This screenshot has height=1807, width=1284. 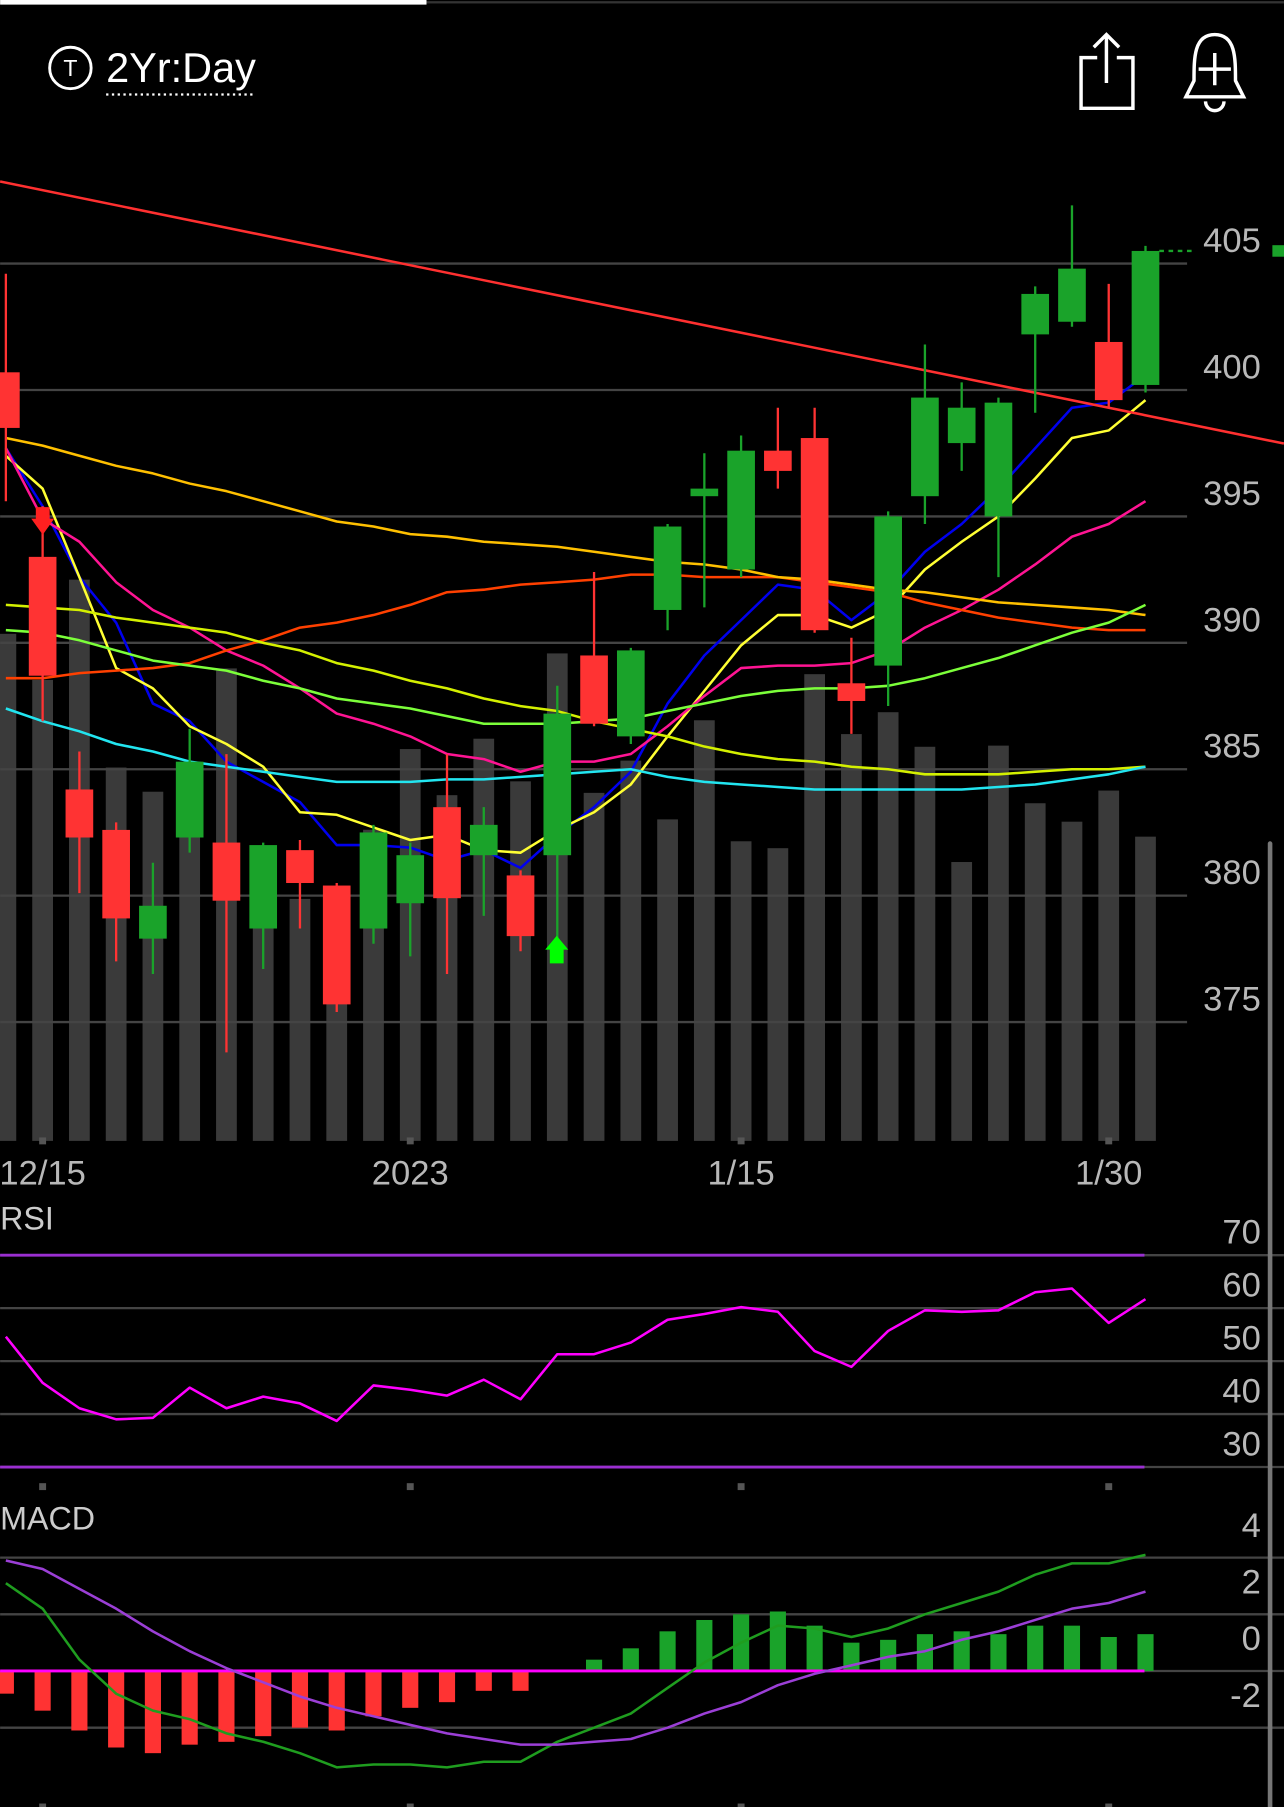 I want to click on y-tick-label: 390, so click(x=1232, y=620).